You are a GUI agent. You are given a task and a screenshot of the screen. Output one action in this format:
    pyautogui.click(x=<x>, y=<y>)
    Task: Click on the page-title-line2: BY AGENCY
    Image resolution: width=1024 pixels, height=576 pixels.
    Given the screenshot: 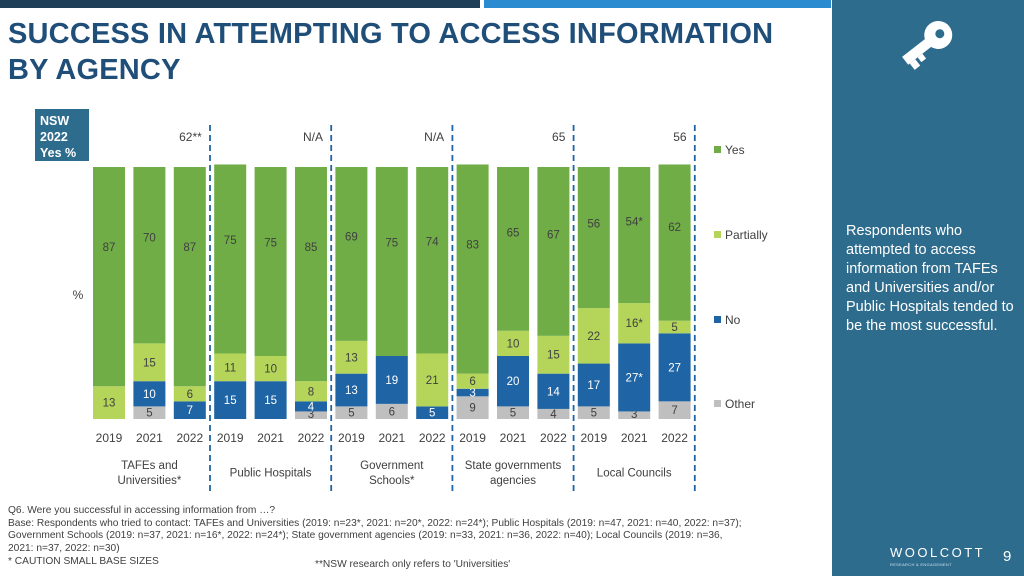 What is the action you would take?
    pyautogui.click(x=94, y=70)
    